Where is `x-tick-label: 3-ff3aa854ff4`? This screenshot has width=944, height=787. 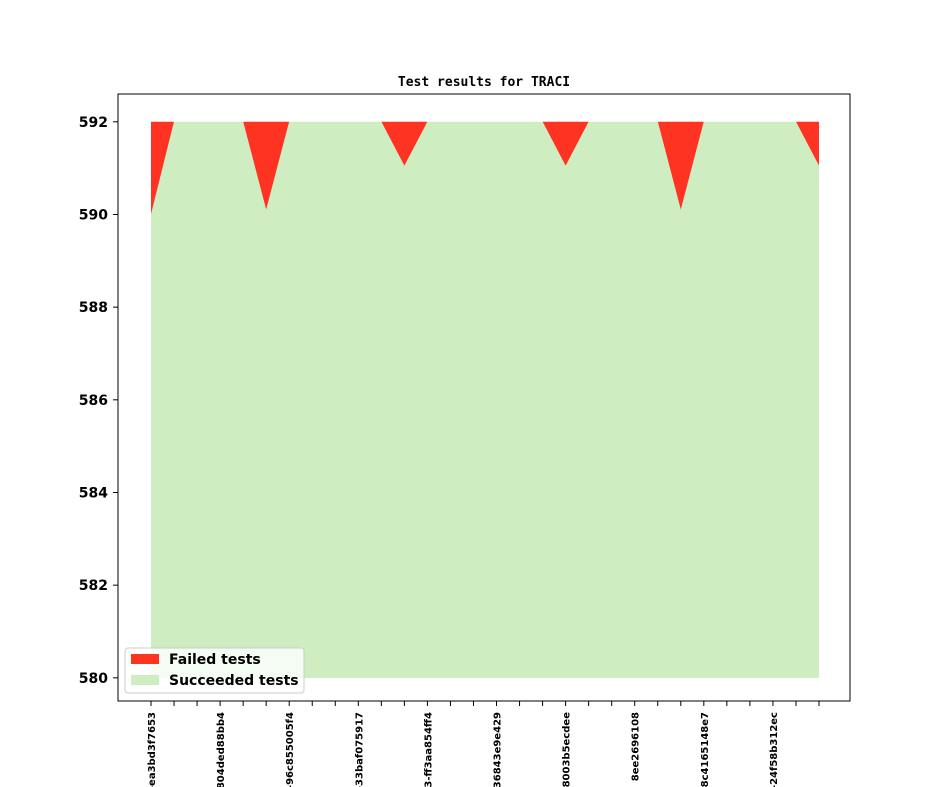 x-tick-label: 3-ff3aa854ff4 is located at coordinates (428, 749).